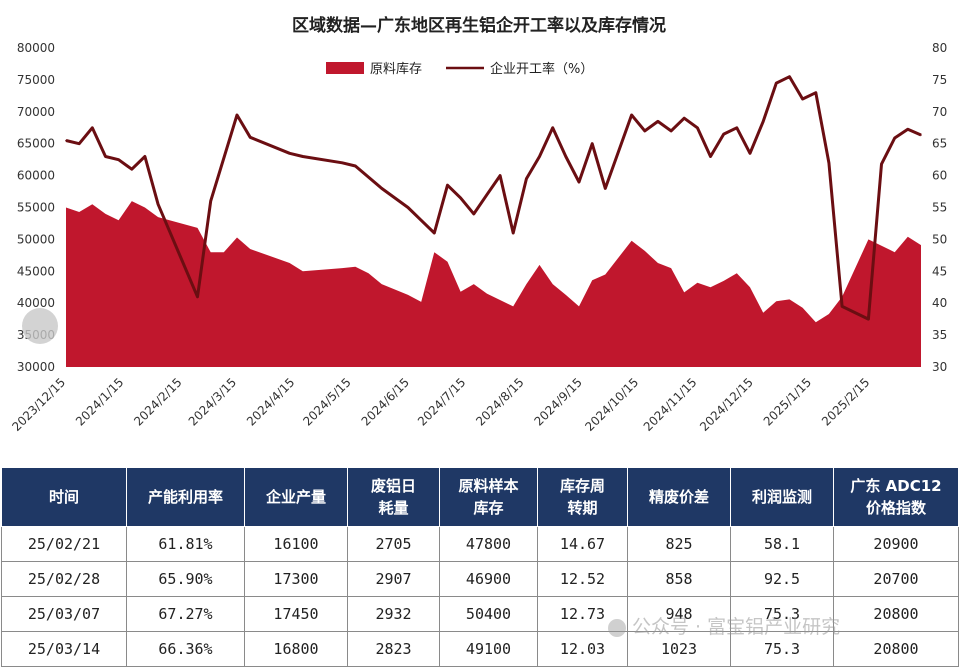 The height and width of the screenshot is (667, 959). Describe the element at coordinates (63, 497) in the screenshot. I see `table-header-text: 时间` at that location.